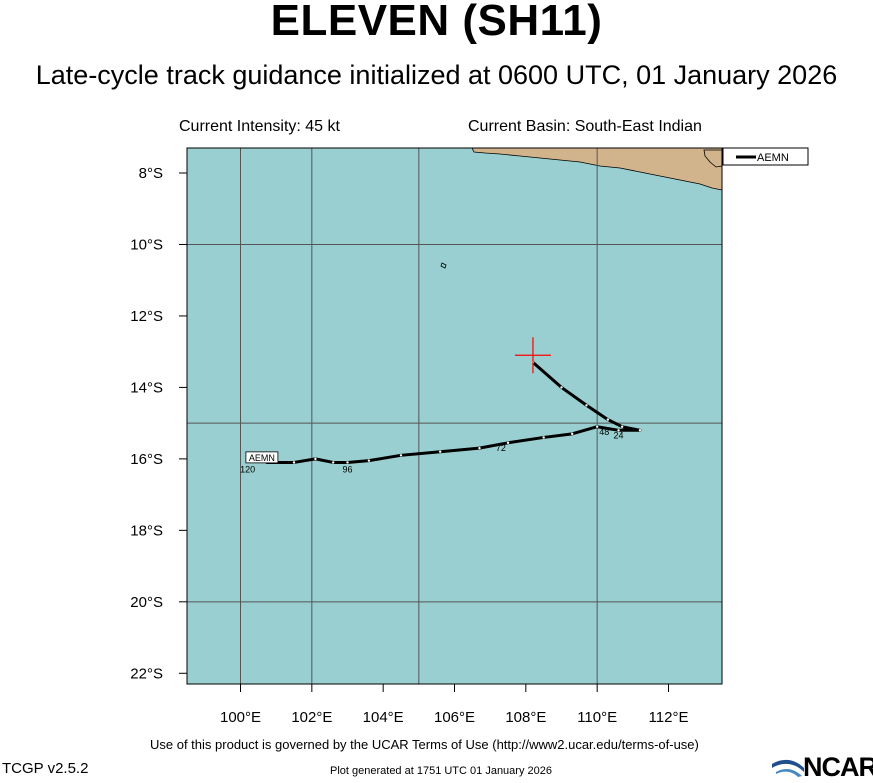 This screenshot has height=783, width=873. What do you see at coordinates (247, 470) in the screenshot?
I see `tau-label: 120` at bounding box center [247, 470].